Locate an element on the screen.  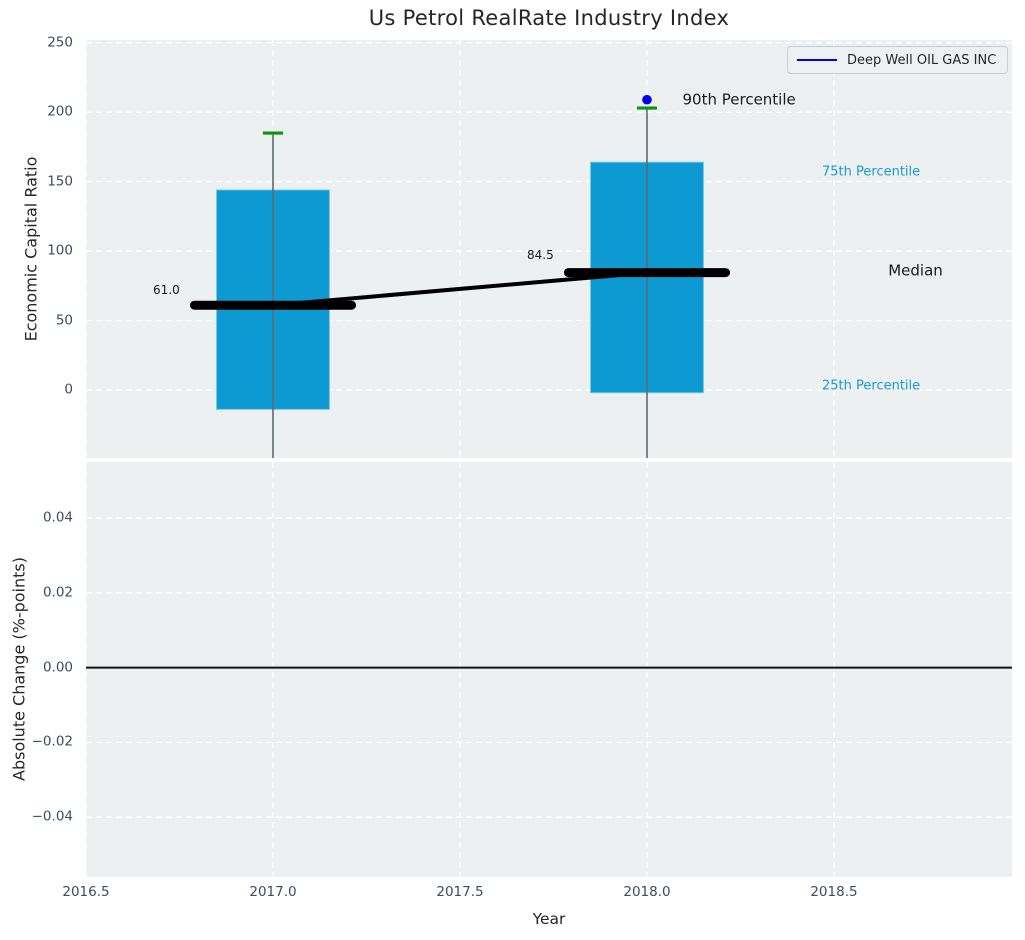
annotation-75th-percentile: 75th Percentile is located at coordinates (871, 172).